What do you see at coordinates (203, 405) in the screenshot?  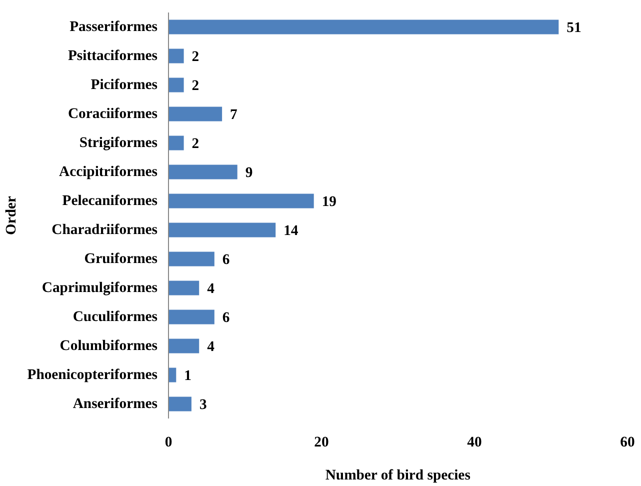 I see `data-label: 3` at bounding box center [203, 405].